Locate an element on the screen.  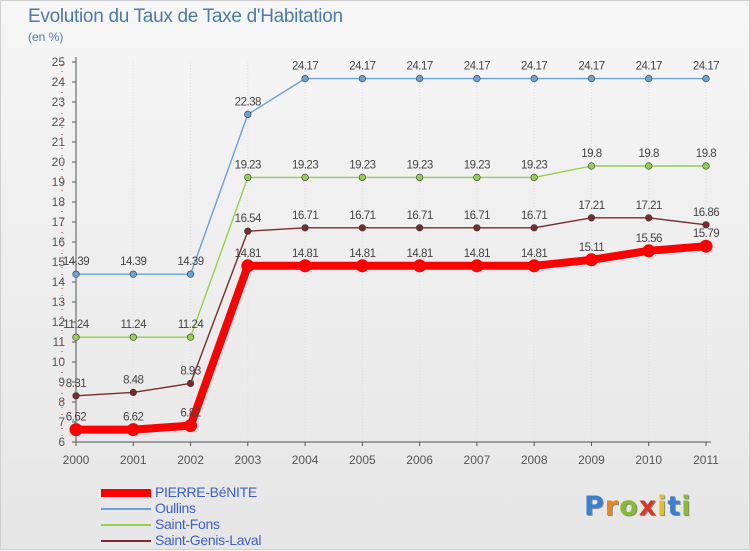
y-tick-label: 16 is located at coordinates (59, 242).